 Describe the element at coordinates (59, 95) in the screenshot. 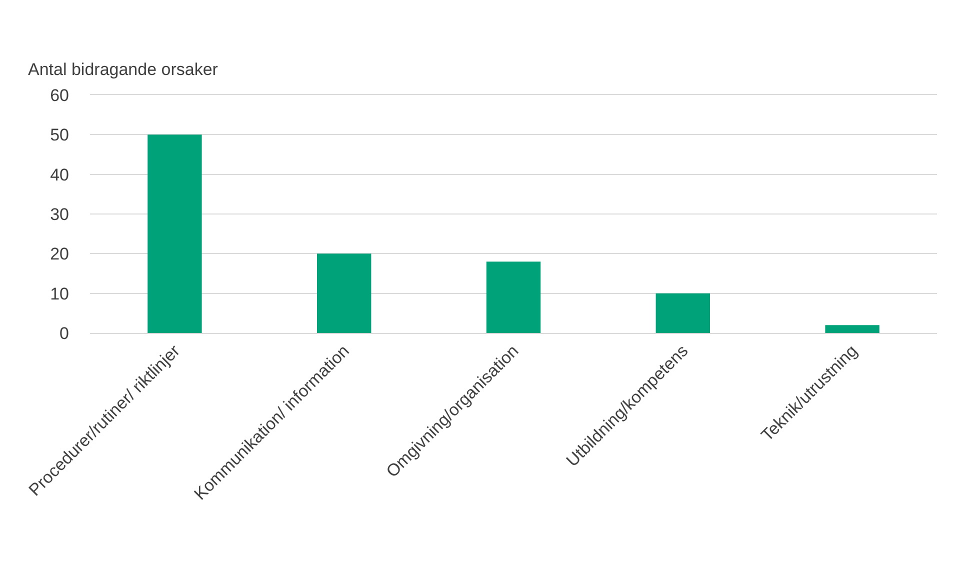

I see `y-tick-label: 60` at that location.